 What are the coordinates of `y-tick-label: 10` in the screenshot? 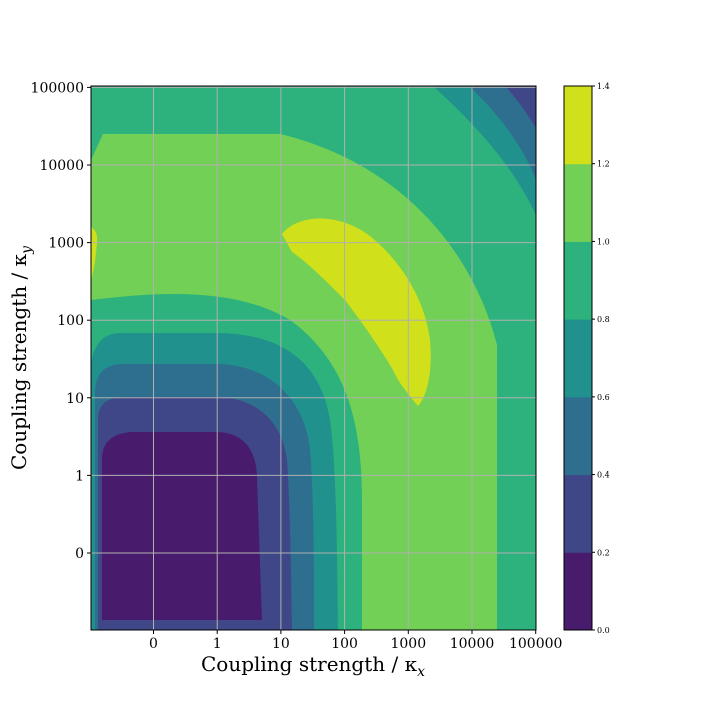 It's located at (75, 399).